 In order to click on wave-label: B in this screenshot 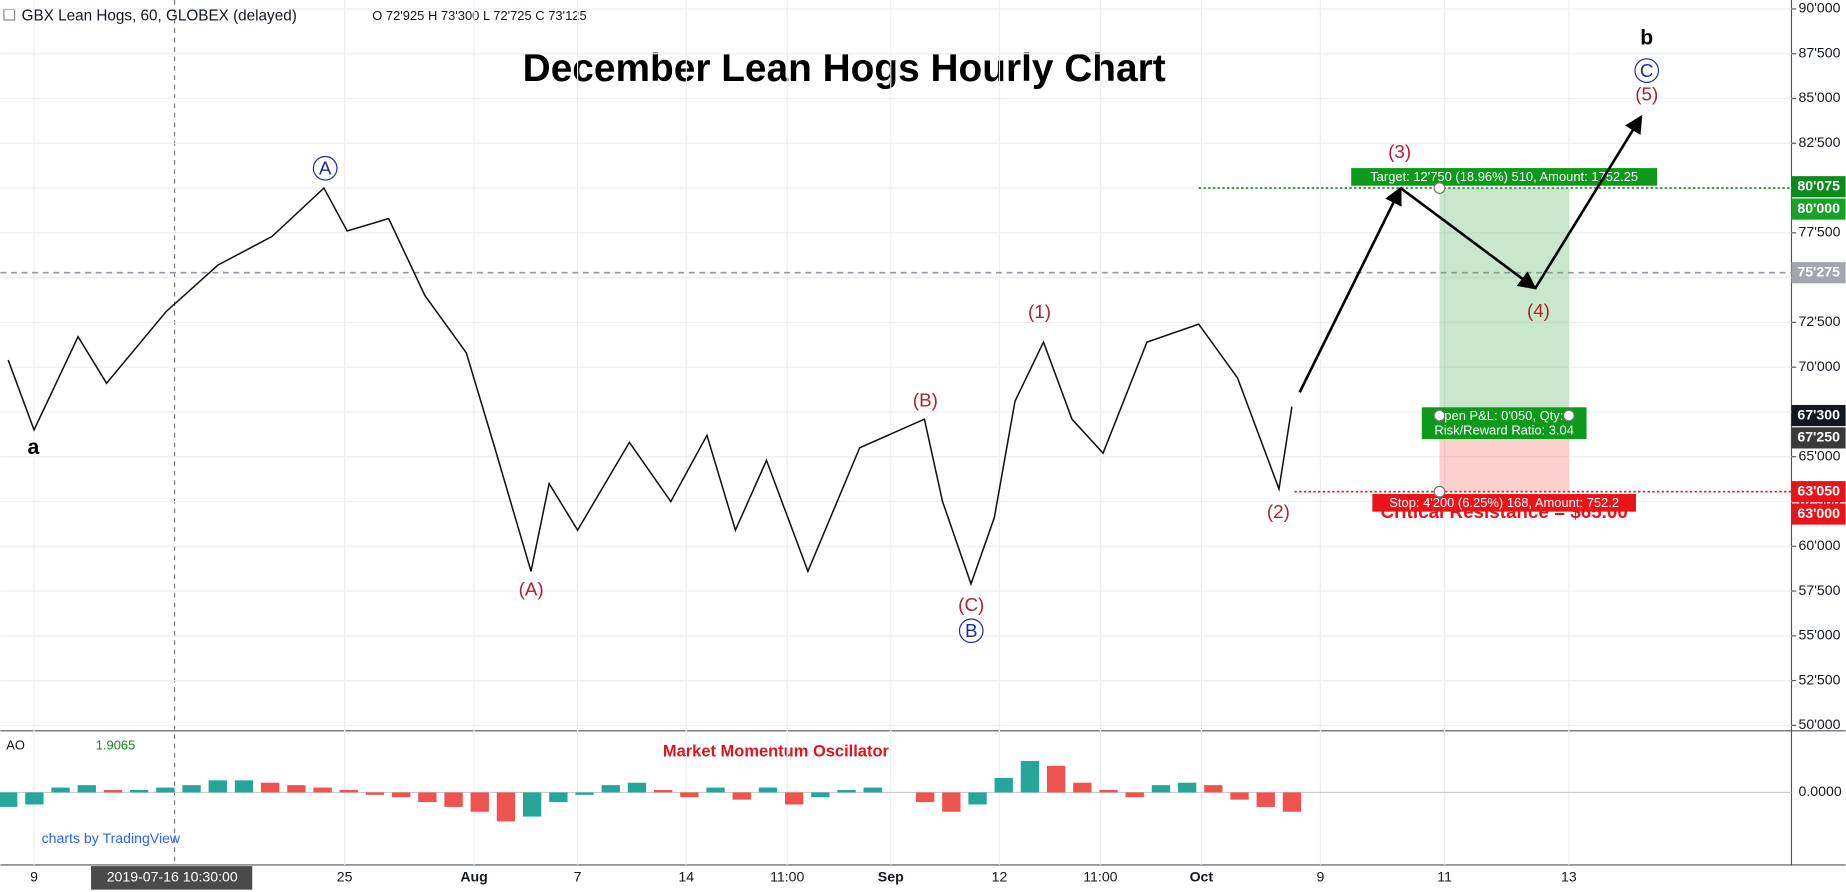, I will do `click(971, 630)`.